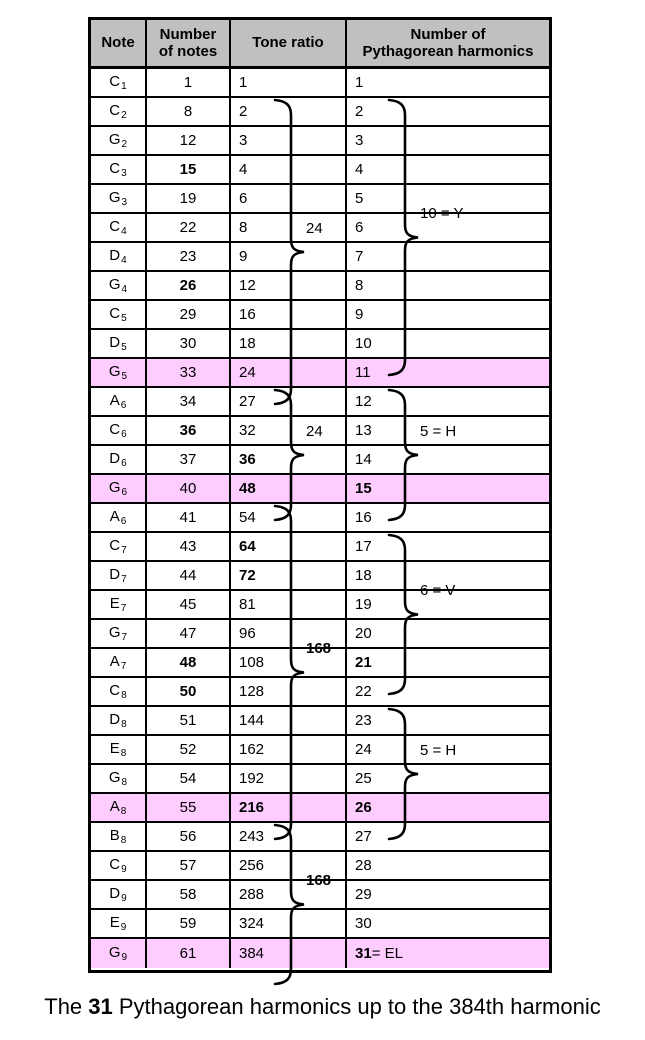 This screenshot has height=1040, width=645. I want to click on harmonics-cell: 30, so click(363, 923).